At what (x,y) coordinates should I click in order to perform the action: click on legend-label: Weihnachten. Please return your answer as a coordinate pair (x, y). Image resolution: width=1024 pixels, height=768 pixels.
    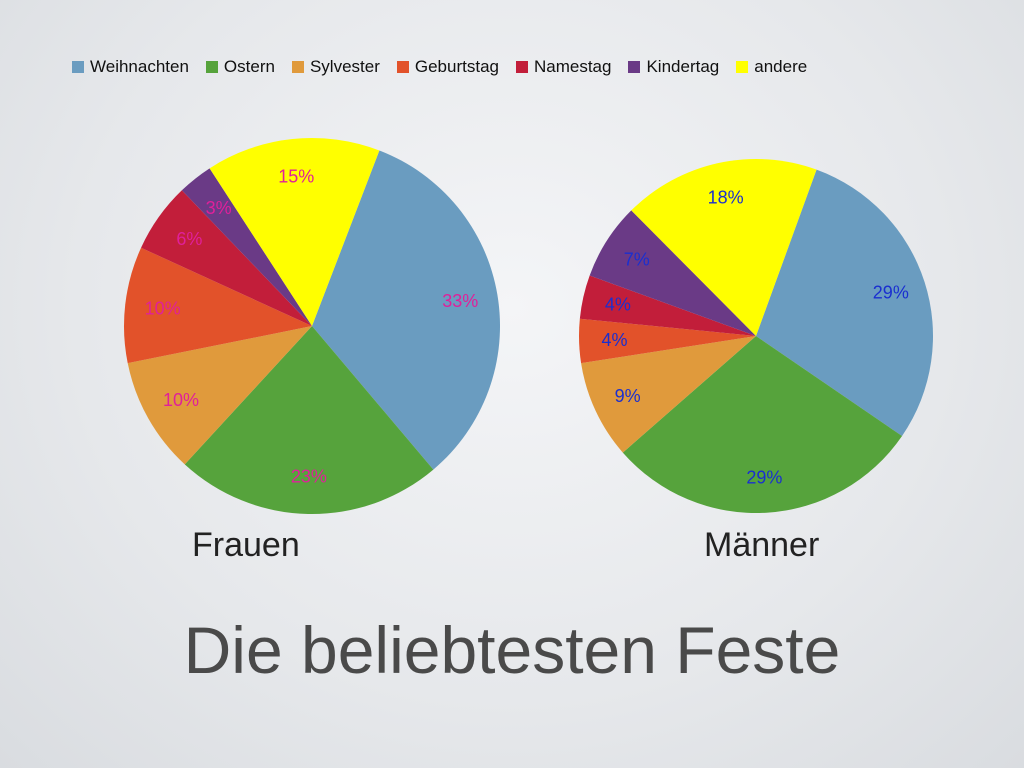
    Looking at the image, I should click on (139, 66).